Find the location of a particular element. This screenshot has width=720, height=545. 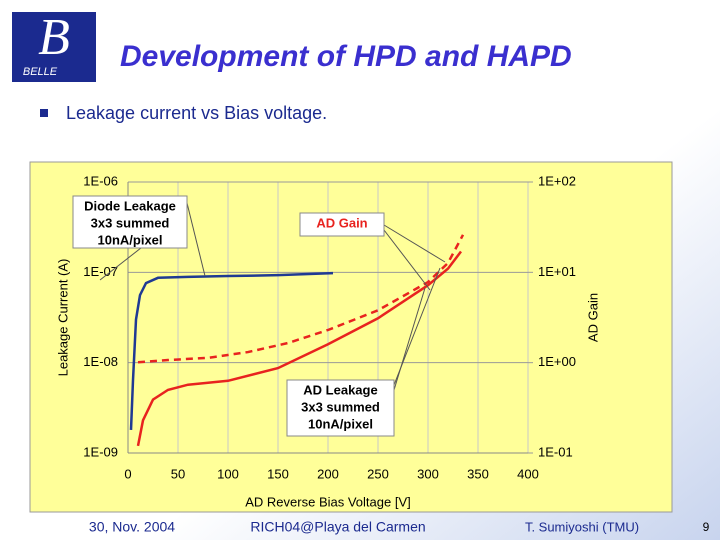

footer-venue: RICH04@Playa del Carmen is located at coordinates (337, 527).